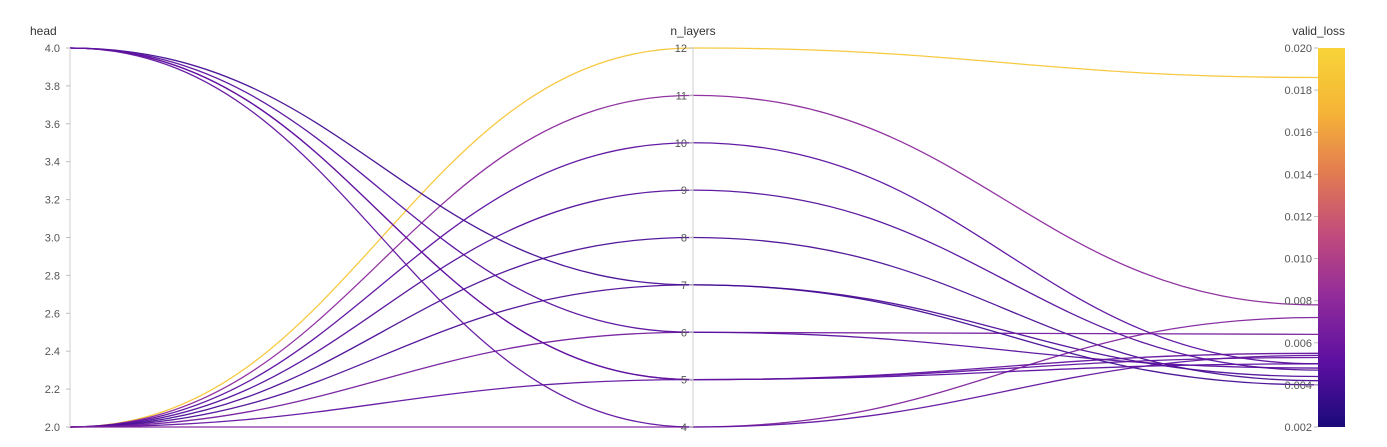 Image resolution: width=1387 pixels, height=447 pixels. What do you see at coordinates (684, 191) in the screenshot?
I see `tick-label-n_layers: 9` at bounding box center [684, 191].